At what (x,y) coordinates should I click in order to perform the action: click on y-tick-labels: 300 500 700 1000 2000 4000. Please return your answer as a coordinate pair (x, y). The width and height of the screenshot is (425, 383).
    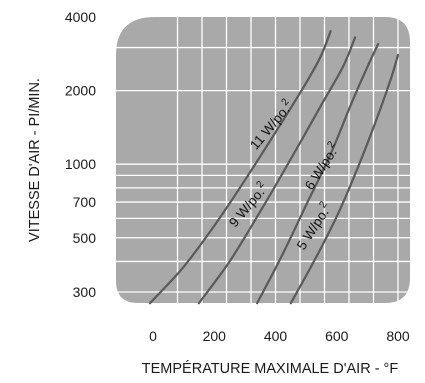
    Looking at the image, I should click on (80, 154).